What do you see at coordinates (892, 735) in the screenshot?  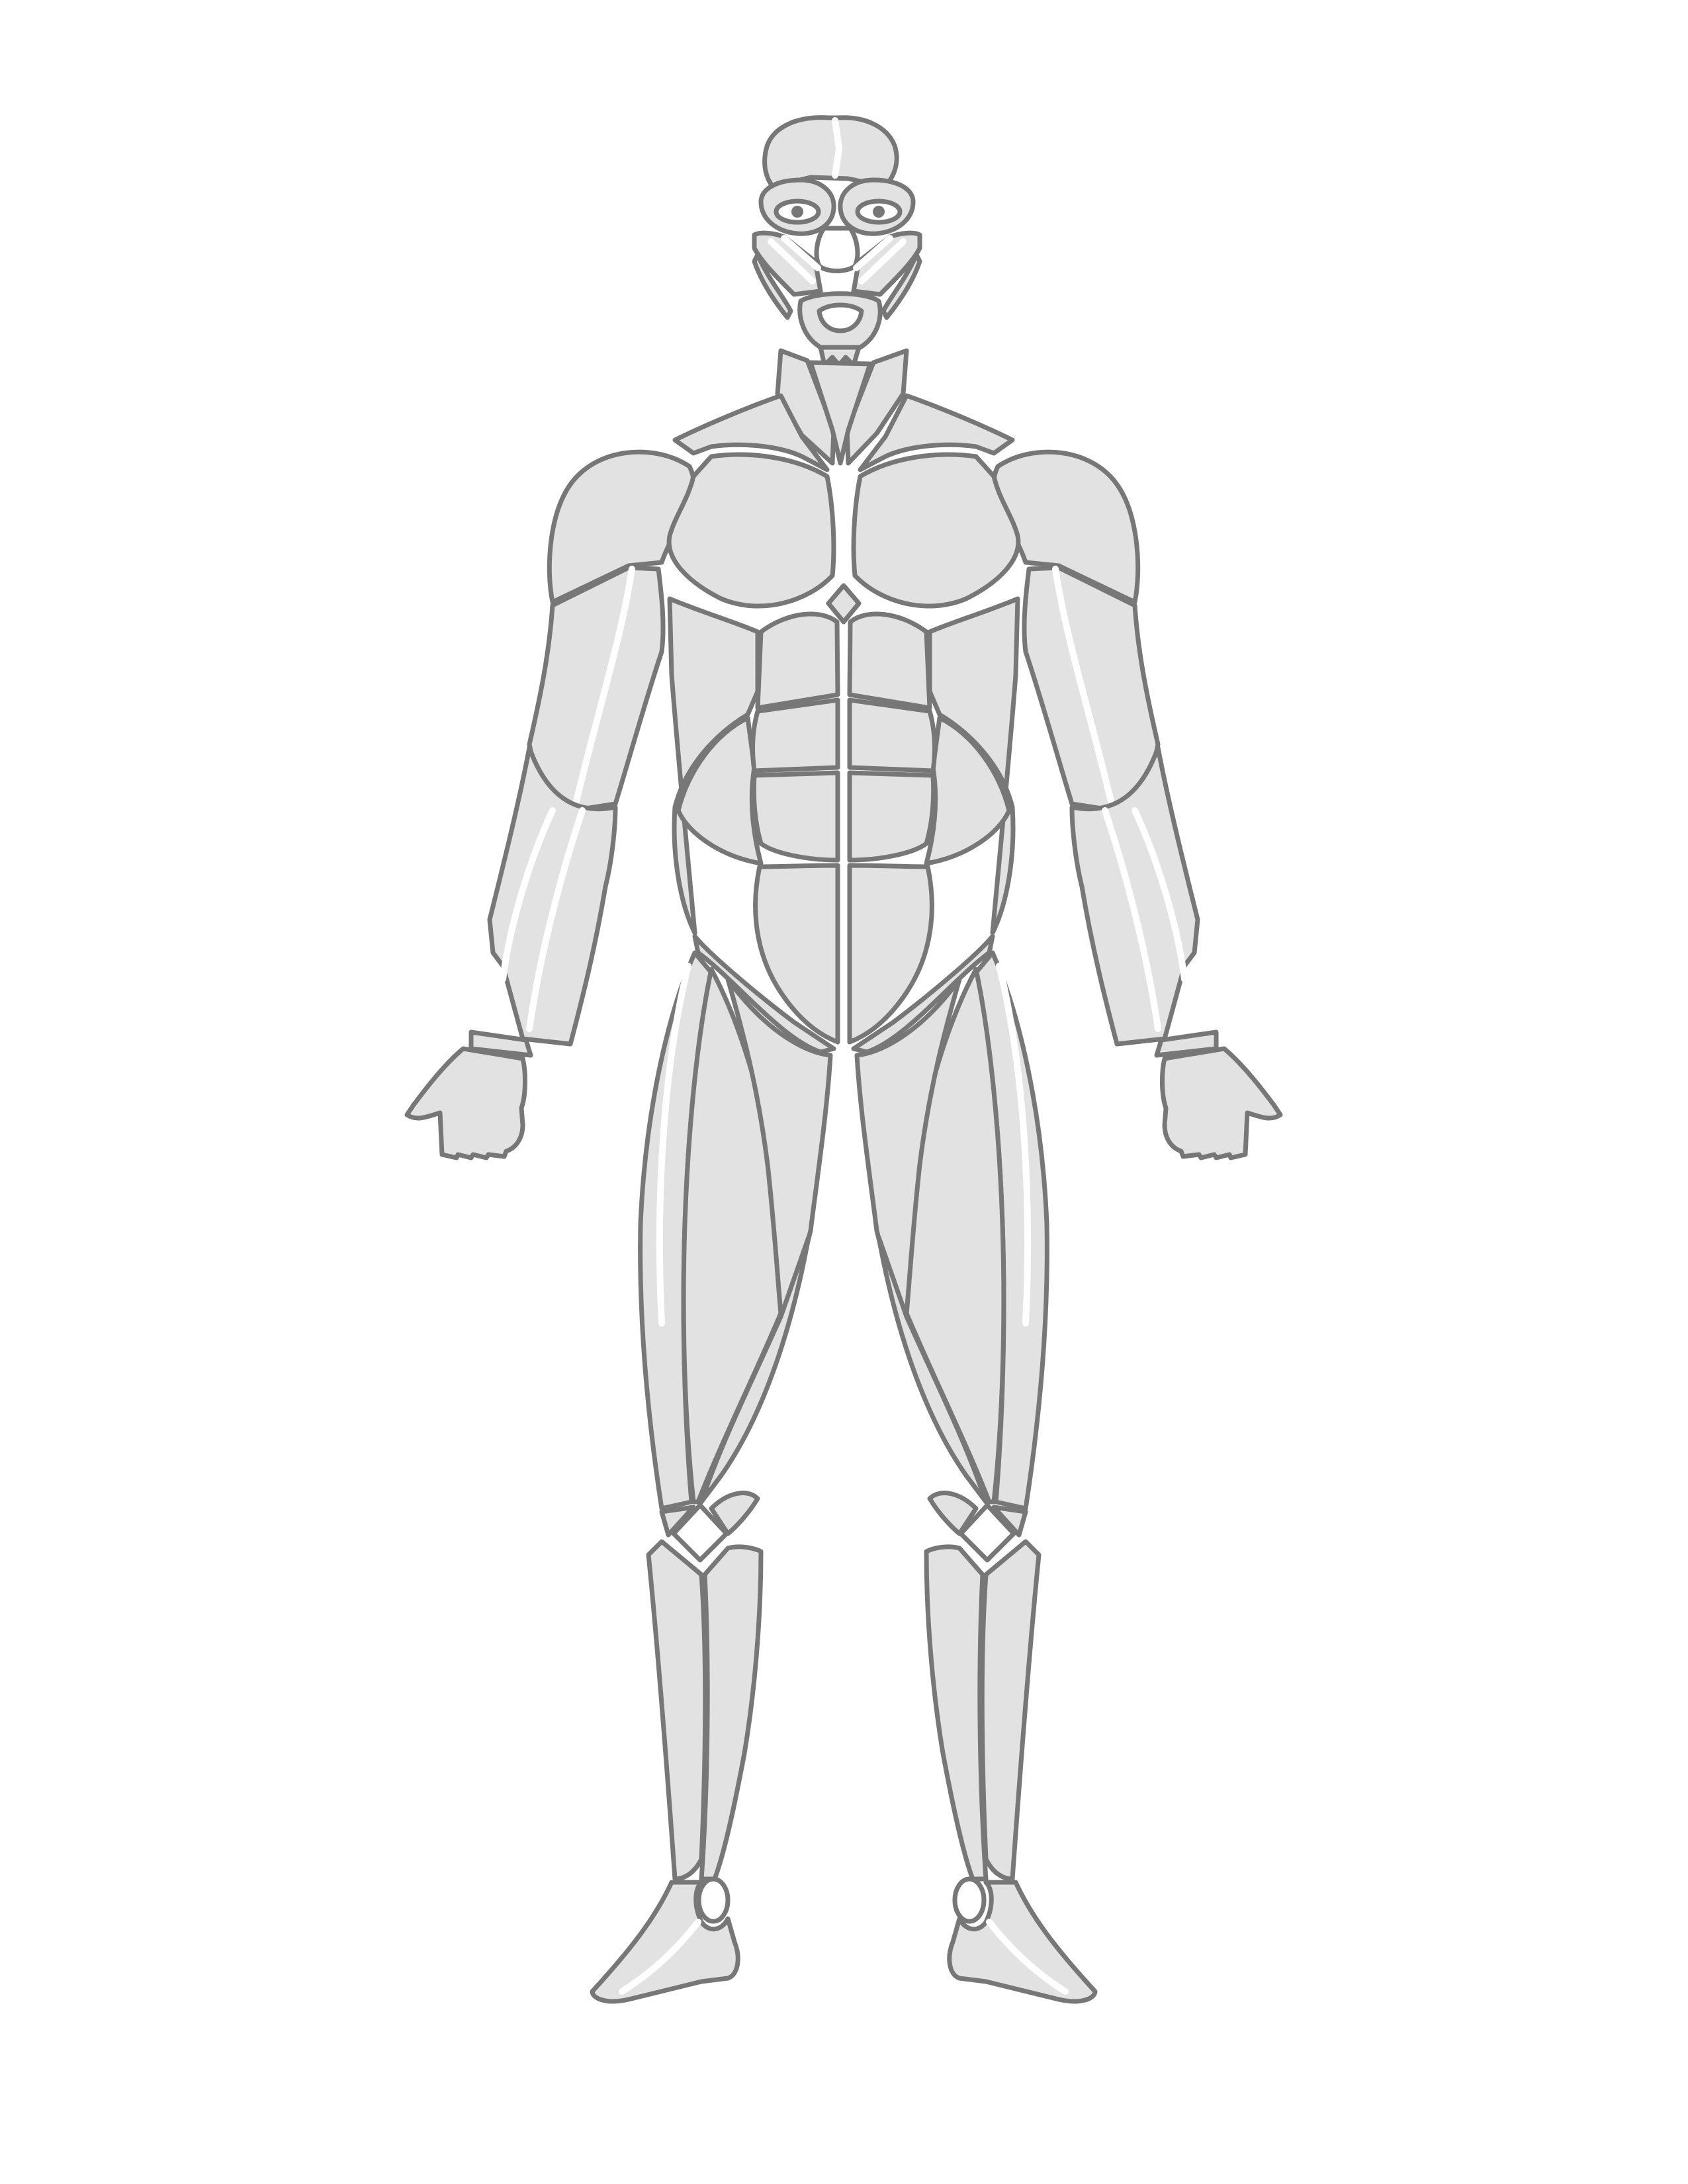 I see `rectus-abdominis-mid-right` at bounding box center [892, 735].